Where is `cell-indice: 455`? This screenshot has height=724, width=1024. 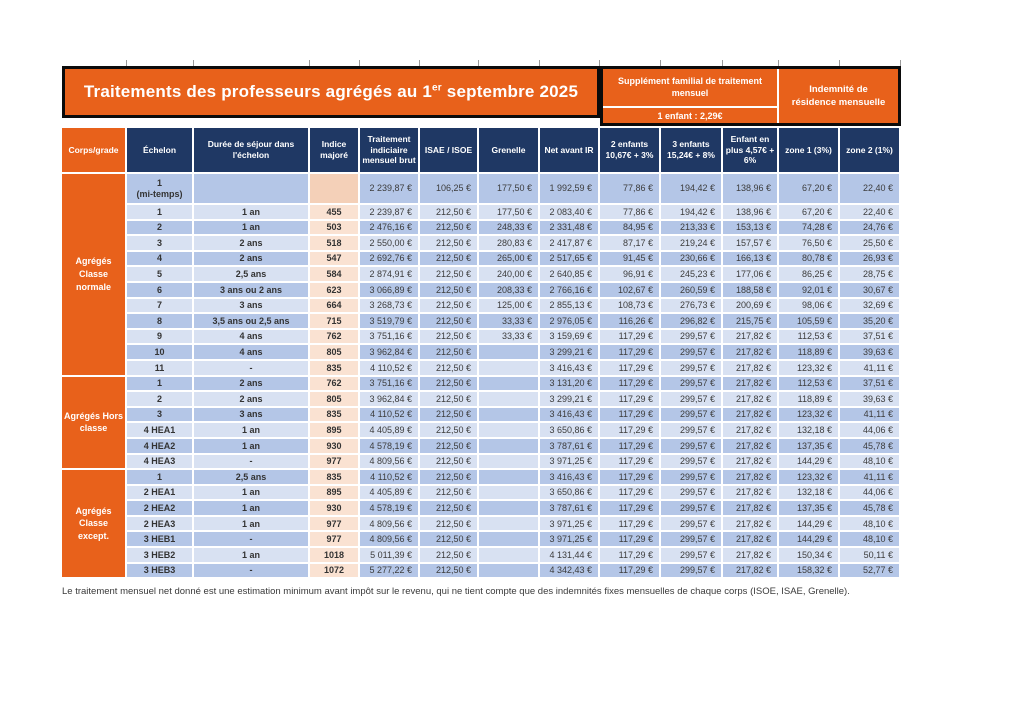 cell-indice: 455 is located at coordinates (335, 213).